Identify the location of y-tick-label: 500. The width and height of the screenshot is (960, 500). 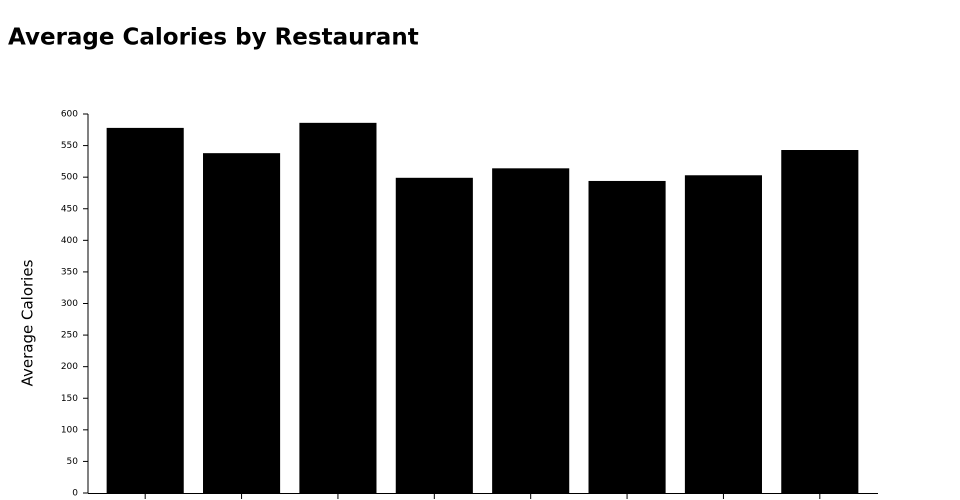
(69, 178).